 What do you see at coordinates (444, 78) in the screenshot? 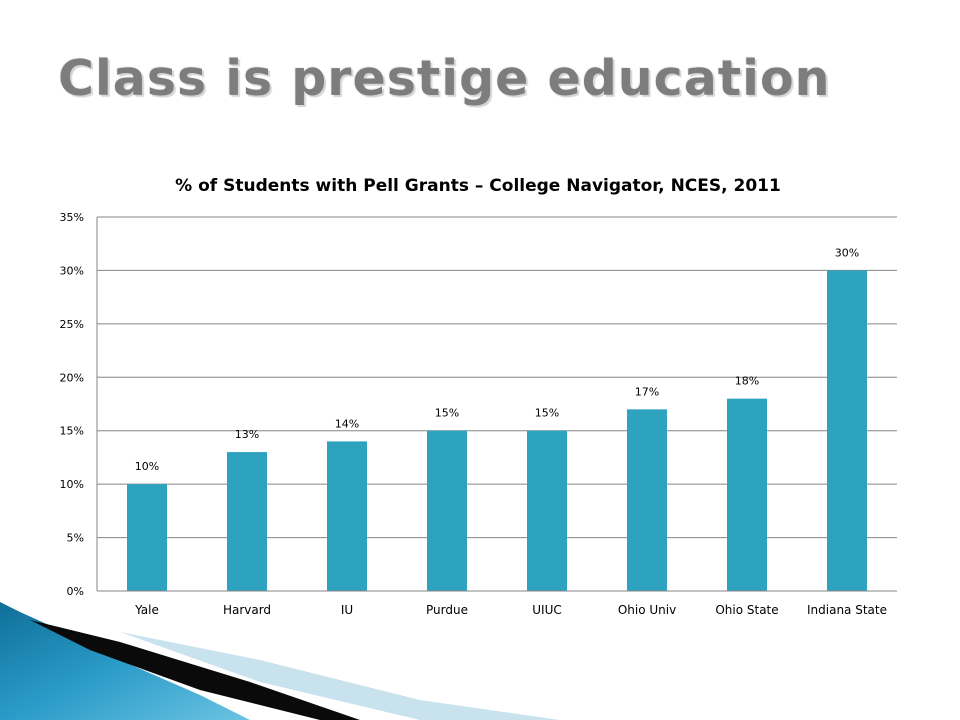
I see `slide-title: Class is prestige education` at bounding box center [444, 78].